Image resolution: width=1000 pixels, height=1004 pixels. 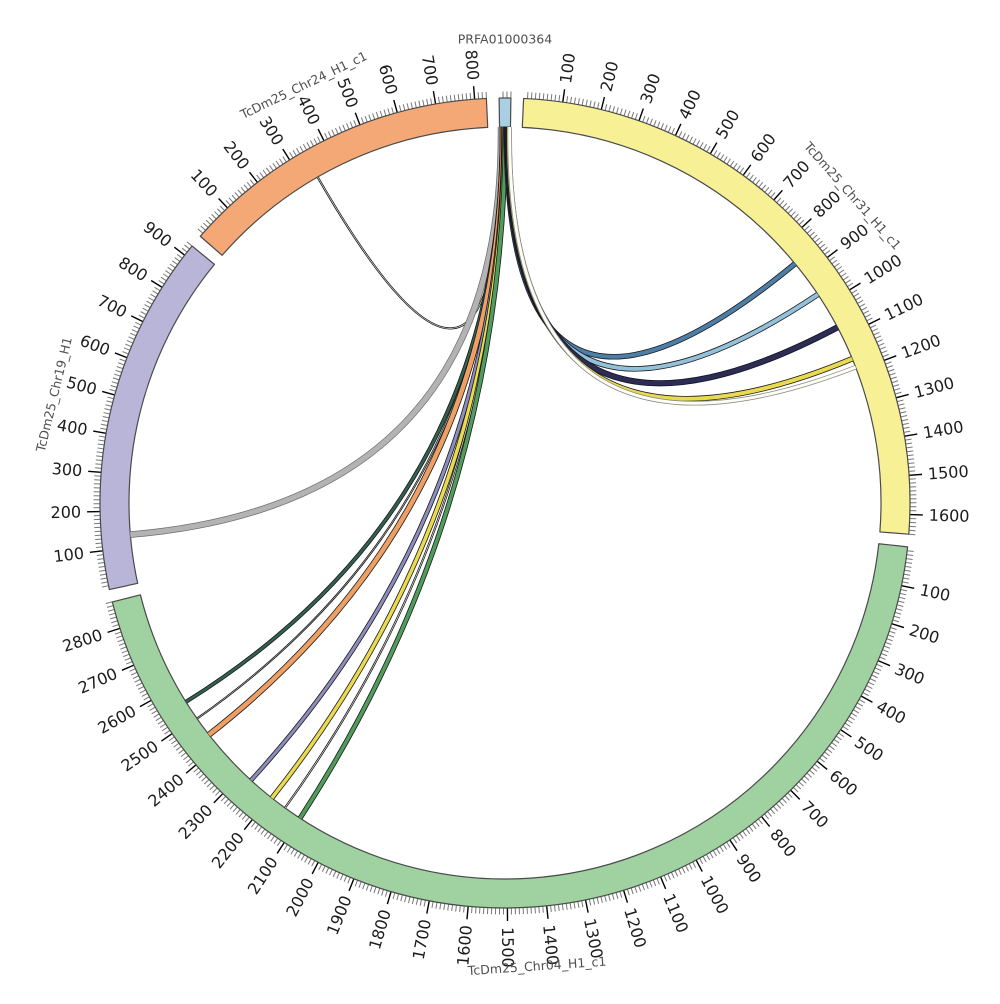 I want to click on tick-label: 200, so click(x=65, y=512).